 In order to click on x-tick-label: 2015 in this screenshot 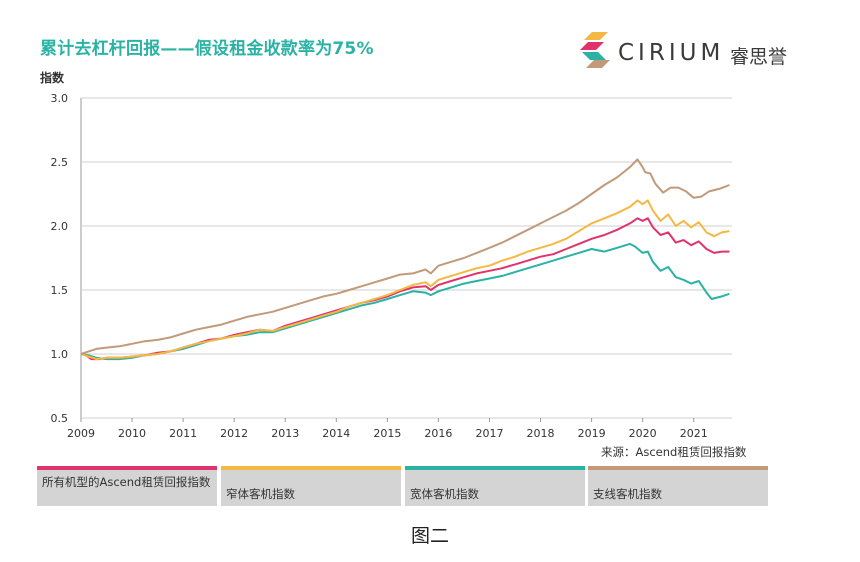, I will do `click(387, 433)`.